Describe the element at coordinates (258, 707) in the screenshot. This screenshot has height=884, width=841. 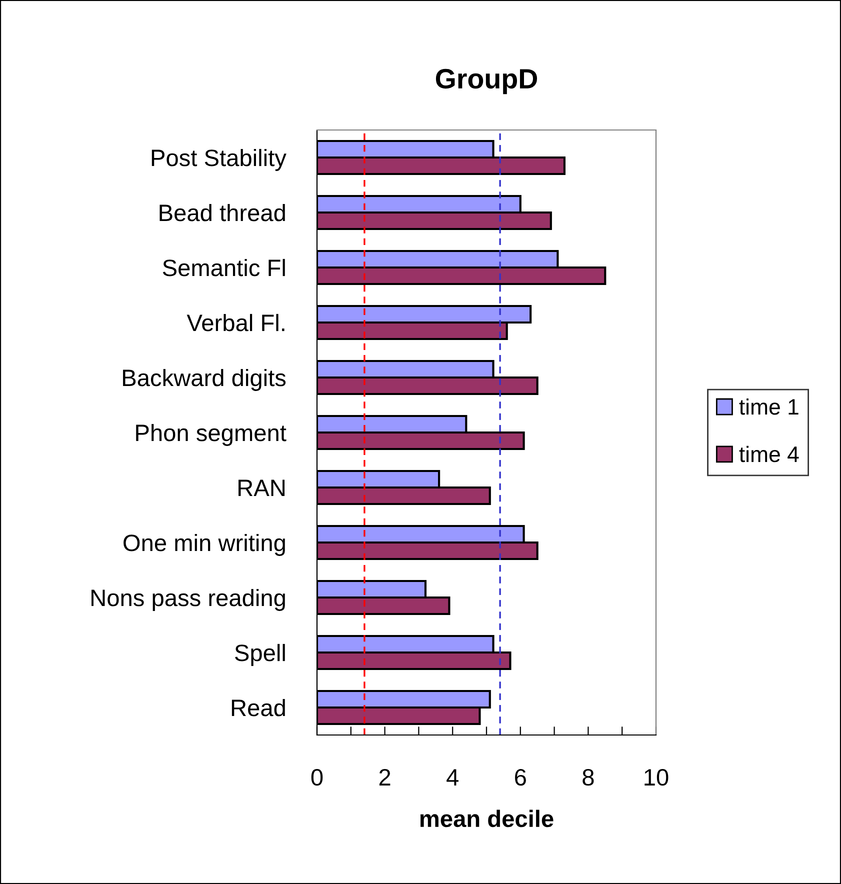
I see `y-tick-label: Read` at that location.